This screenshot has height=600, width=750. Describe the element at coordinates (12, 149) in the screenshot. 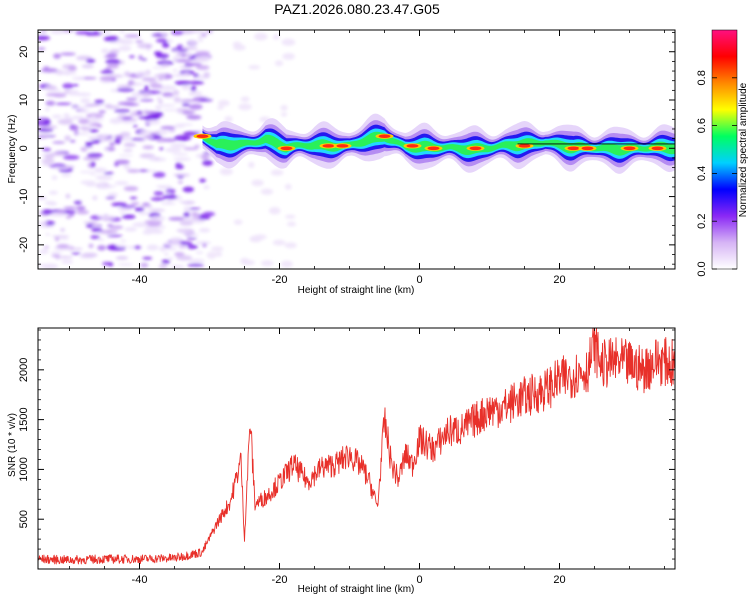

I see `spectrogram-y-label: Frequency (Hz)` at that location.